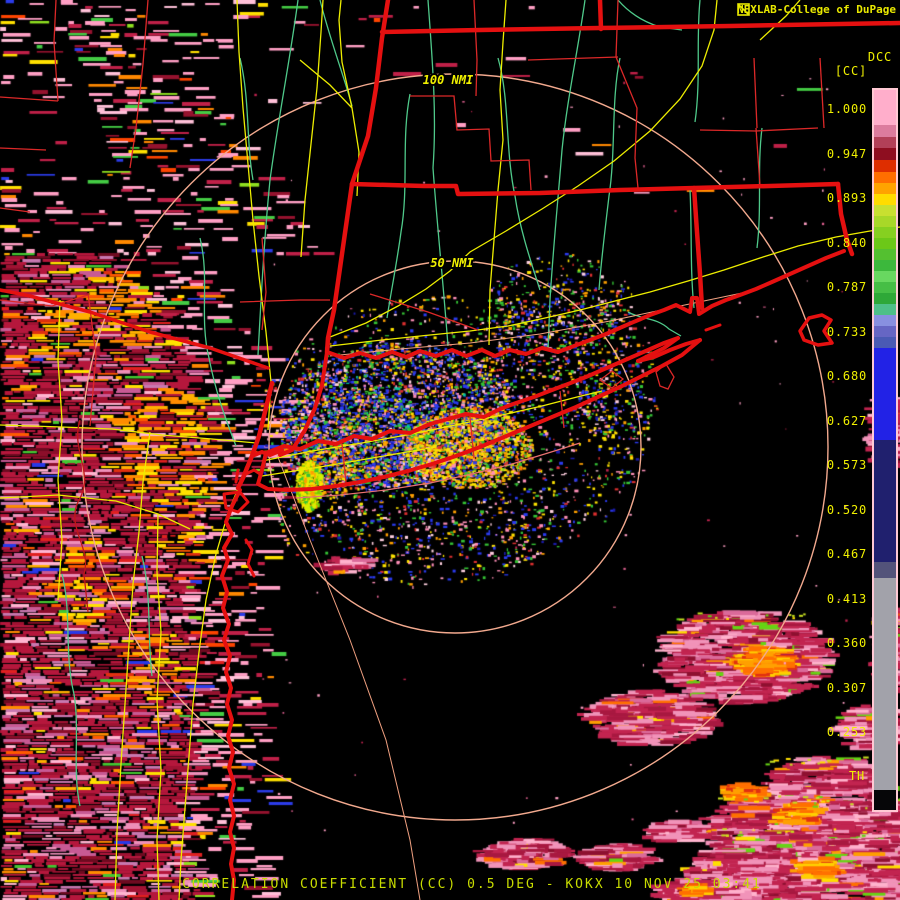 The image size is (900, 900). What do you see at coordinates (846, 598) in the screenshot?
I see `scale-value-label: 0.413` at bounding box center [846, 598].